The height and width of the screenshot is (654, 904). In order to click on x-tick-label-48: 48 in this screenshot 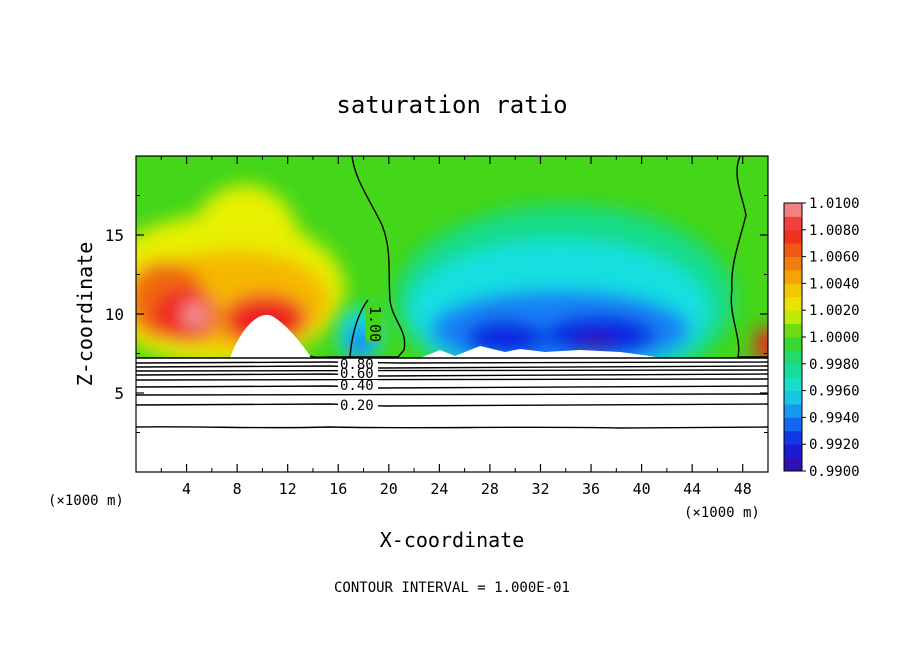, I will do `click(743, 489)`.